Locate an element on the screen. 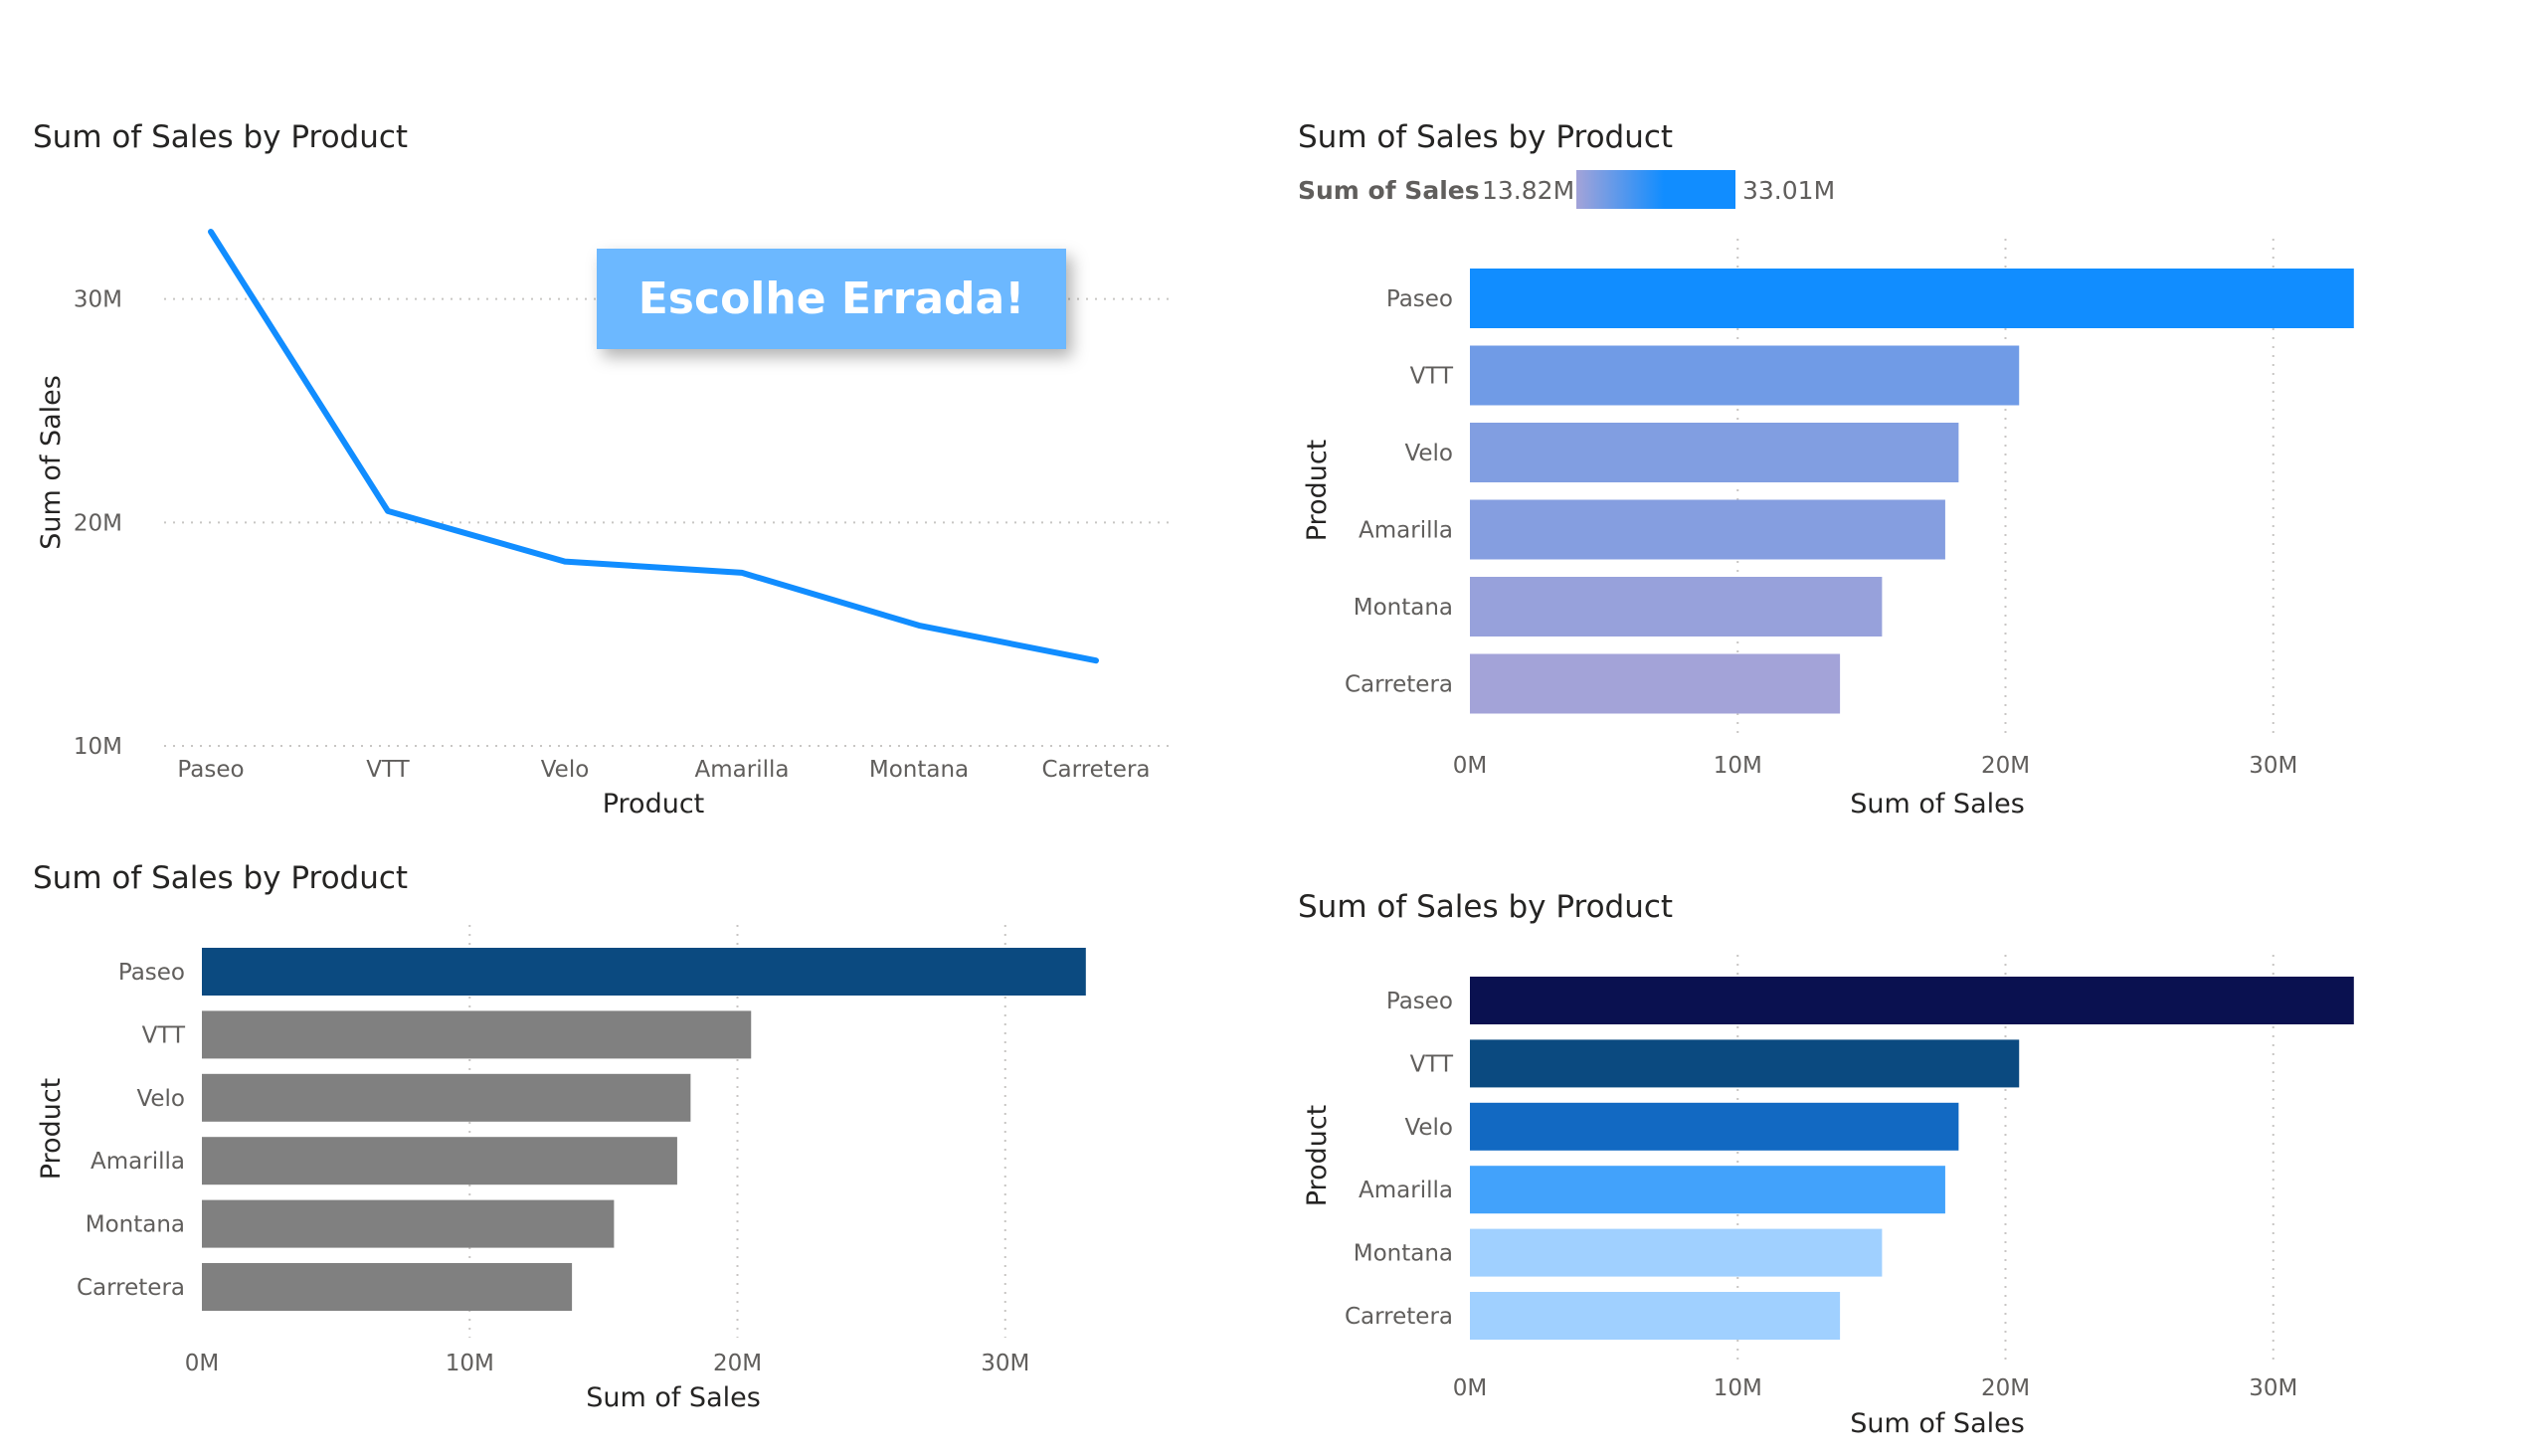  y-tick-label: 30M is located at coordinates (98, 300).